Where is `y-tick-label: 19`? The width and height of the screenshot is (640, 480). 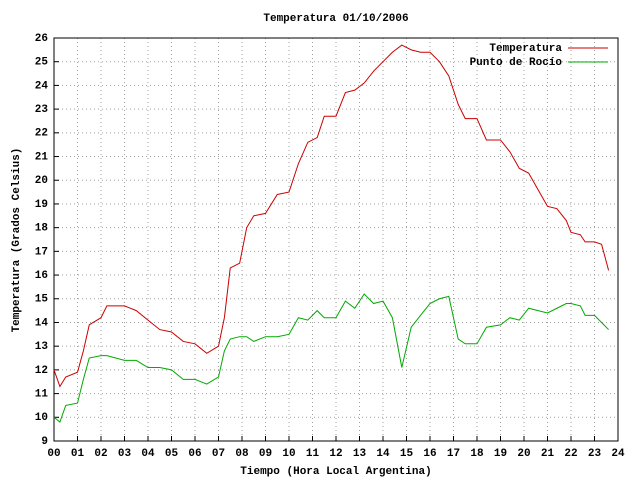 y-tick-label: 19 is located at coordinates (41, 205).